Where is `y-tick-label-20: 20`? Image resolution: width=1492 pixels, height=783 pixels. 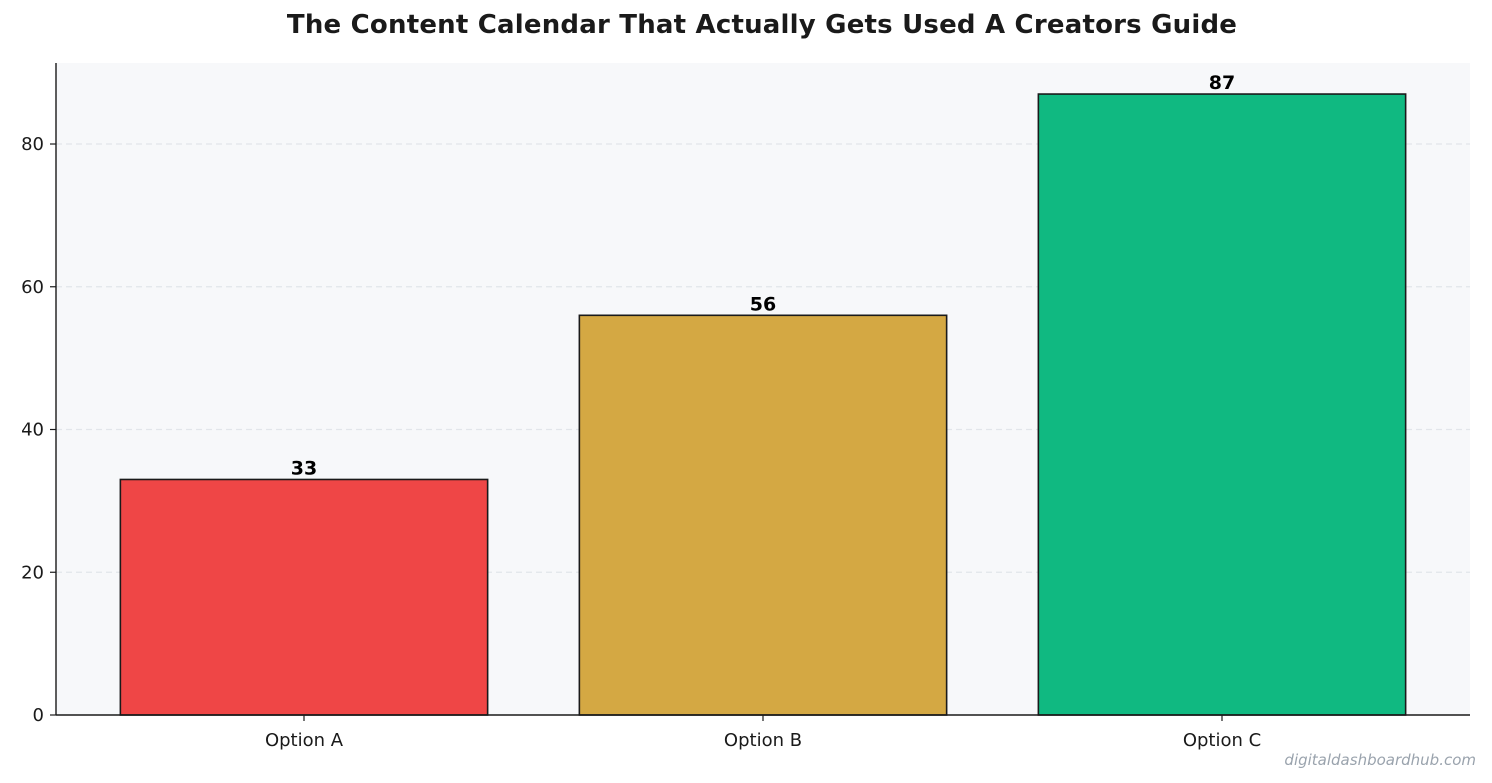 y-tick-label-20: 20 is located at coordinates (32, 572).